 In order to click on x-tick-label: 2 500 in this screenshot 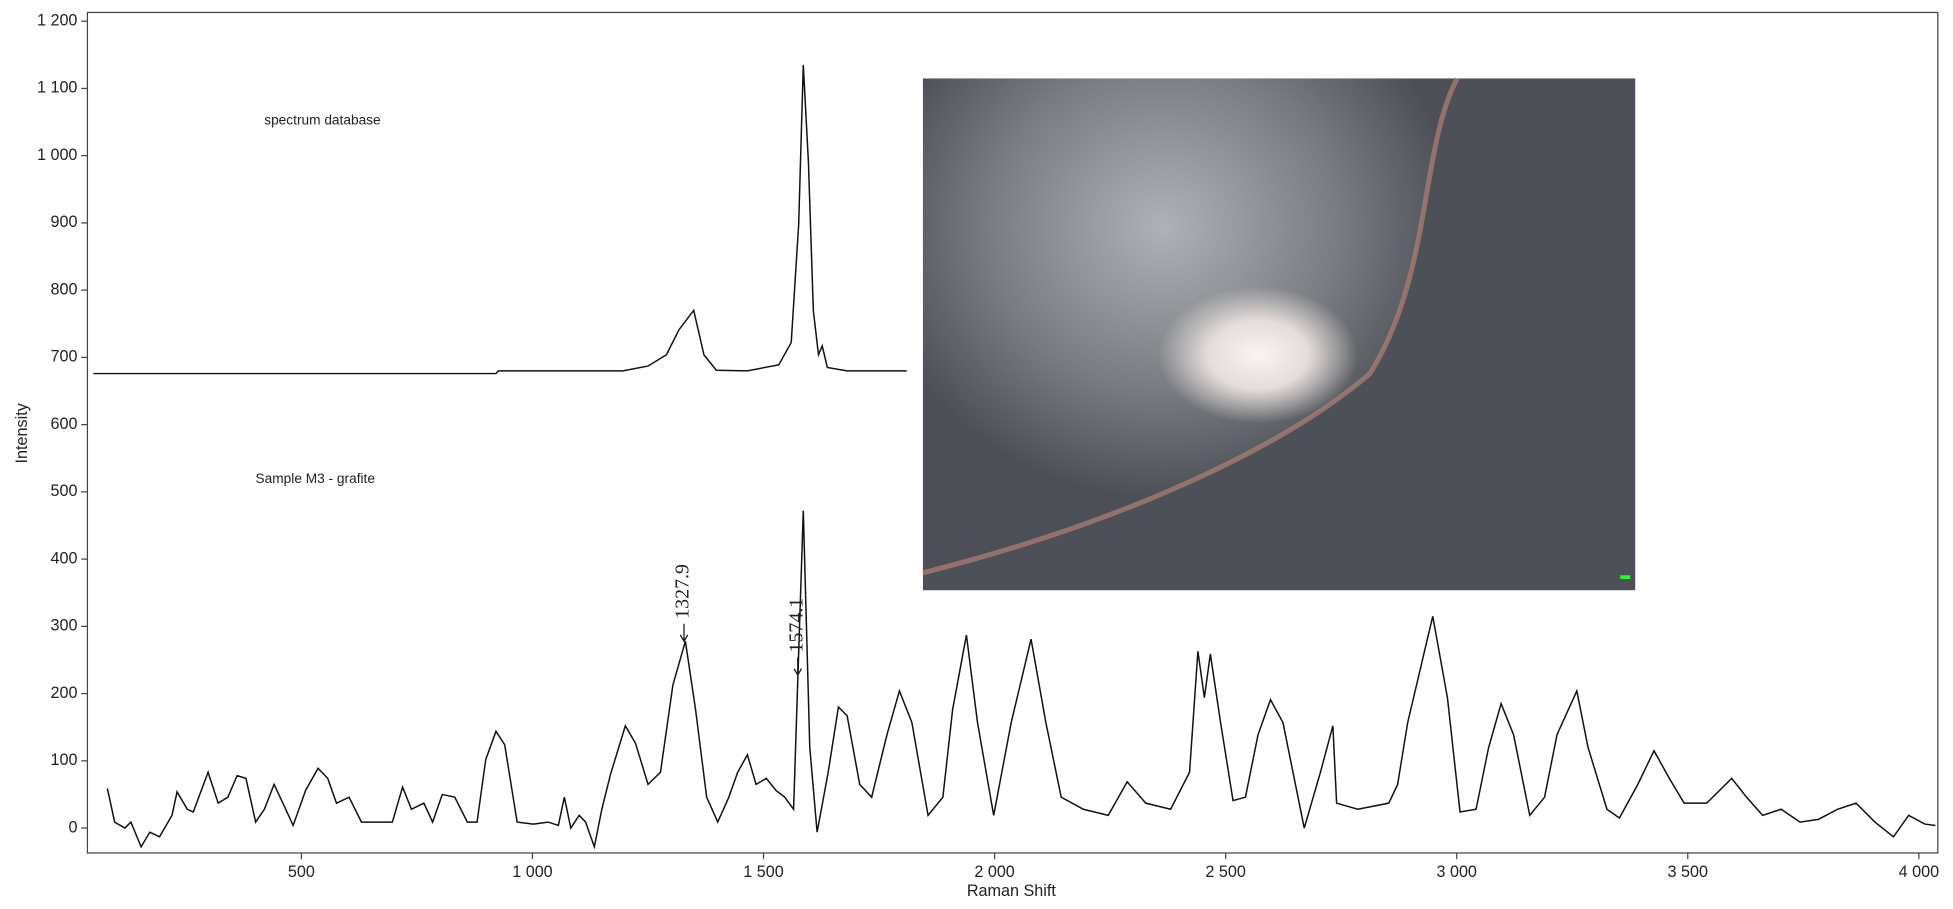, I will do `click(1225, 872)`.